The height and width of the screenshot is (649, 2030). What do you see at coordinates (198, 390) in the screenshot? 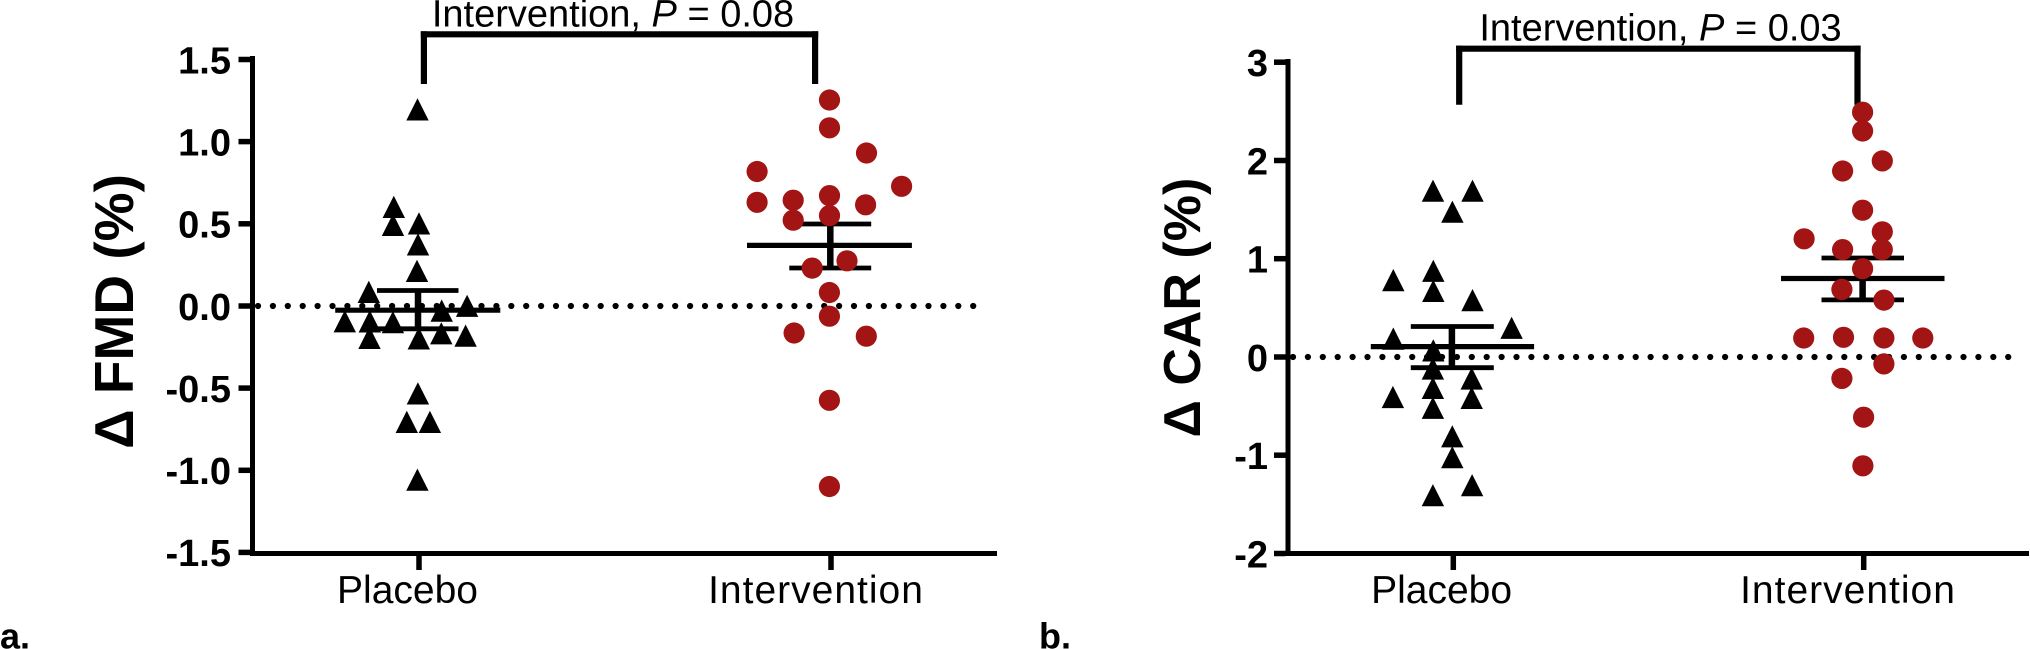
I see `svg-text: -0.5` at bounding box center [198, 390].